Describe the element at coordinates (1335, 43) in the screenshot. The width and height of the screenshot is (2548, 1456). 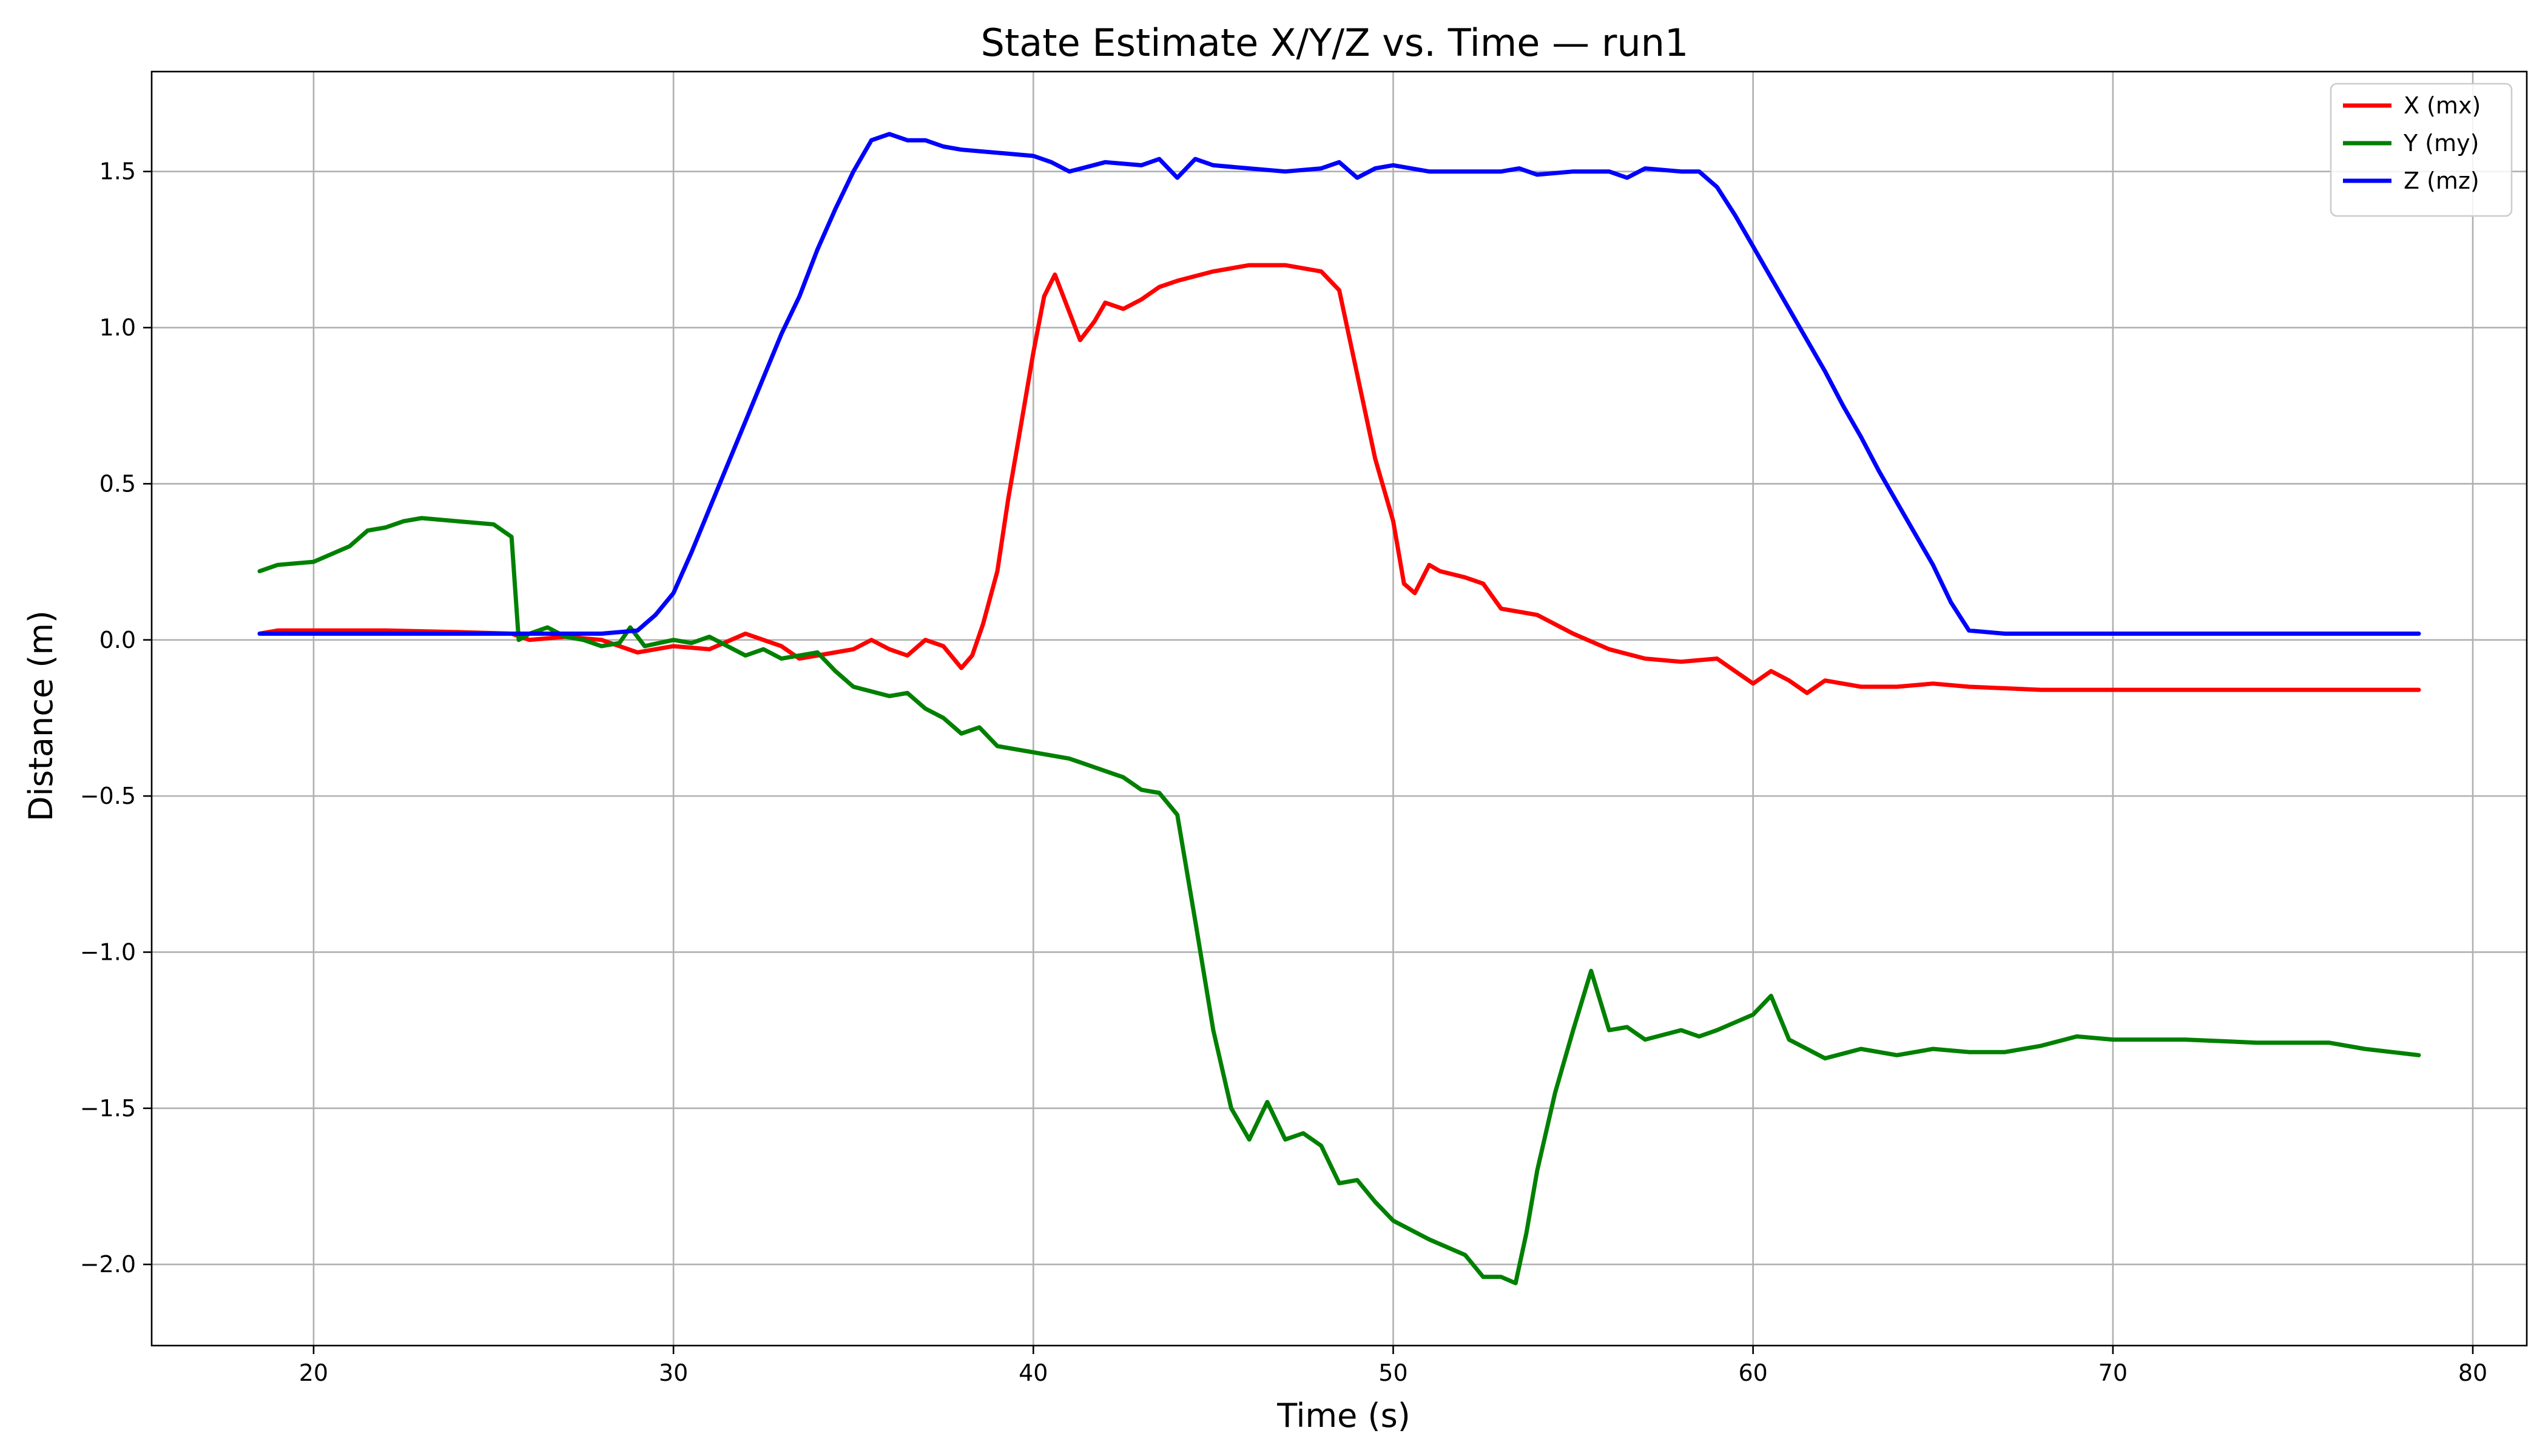
I see `chart-title: State Estimate X/Y/Z vs. Time — run1` at that location.